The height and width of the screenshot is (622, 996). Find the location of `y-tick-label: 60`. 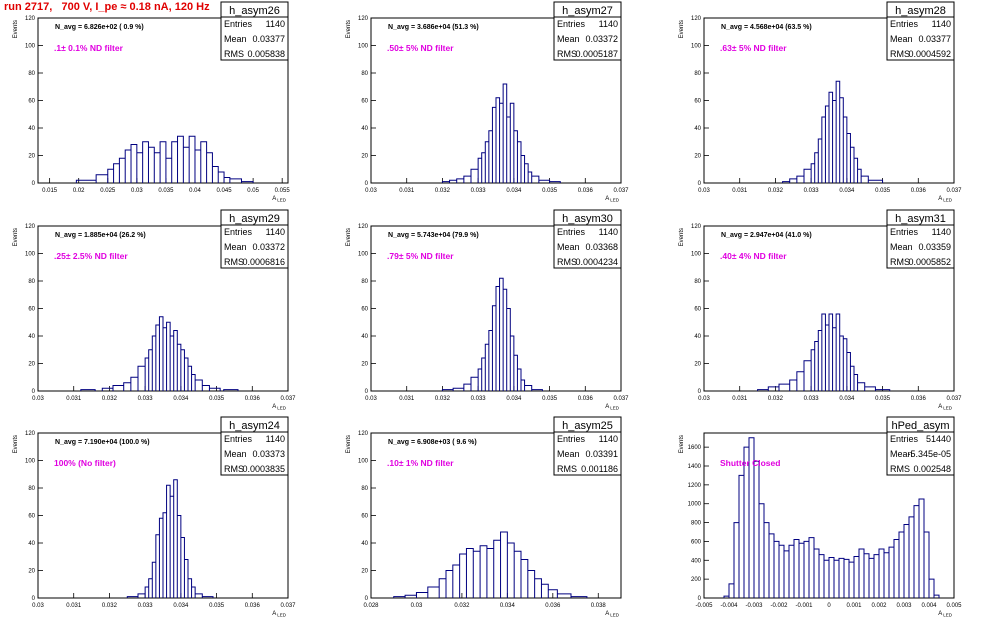

y-tick-label: 60 is located at coordinates (31, 517).